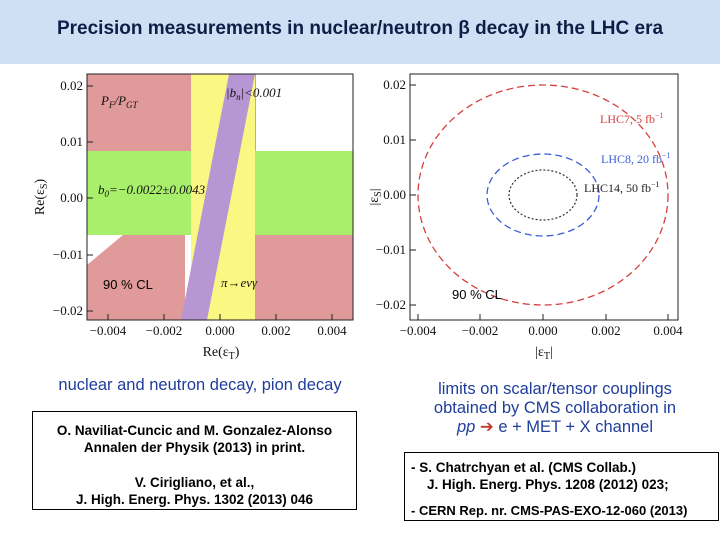  I want to click on right-caption-line: limits on scalar/tensor couplings, so click(555, 389).